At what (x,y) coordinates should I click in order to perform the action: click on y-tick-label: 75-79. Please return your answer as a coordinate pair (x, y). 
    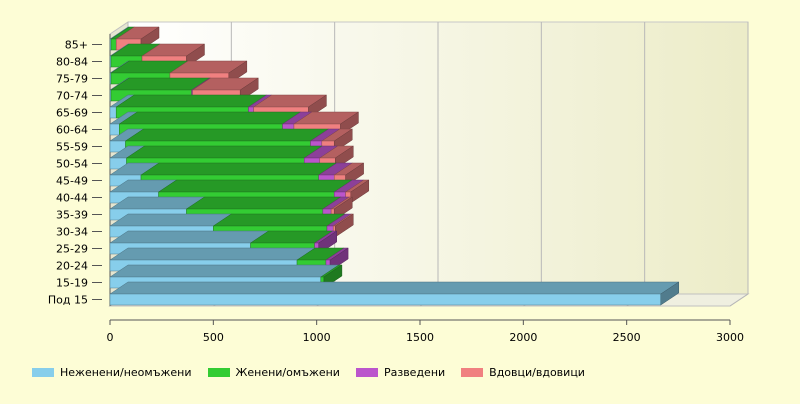
    Looking at the image, I should click on (72, 79).